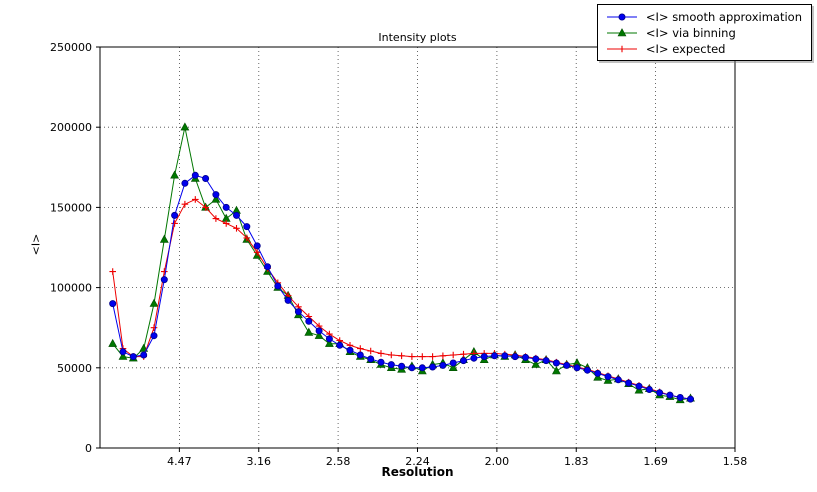 This screenshot has height=492, width=817. Describe the element at coordinates (655, 461) in the screenshot. I see `x-tick-label: 1.69` at that location.